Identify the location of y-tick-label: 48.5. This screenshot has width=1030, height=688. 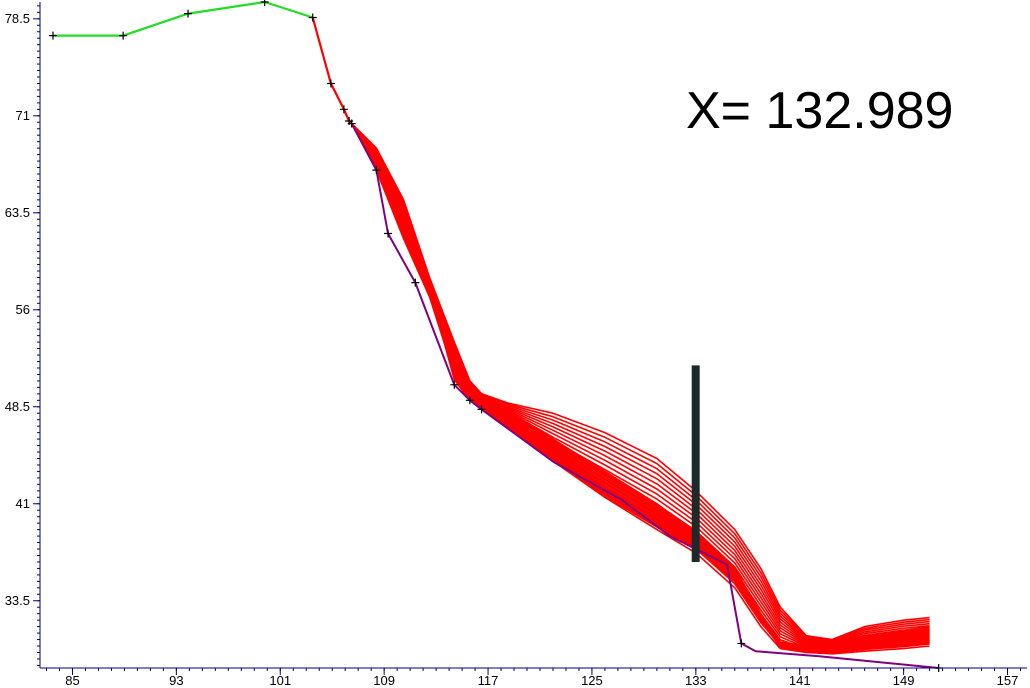
(17, 406).